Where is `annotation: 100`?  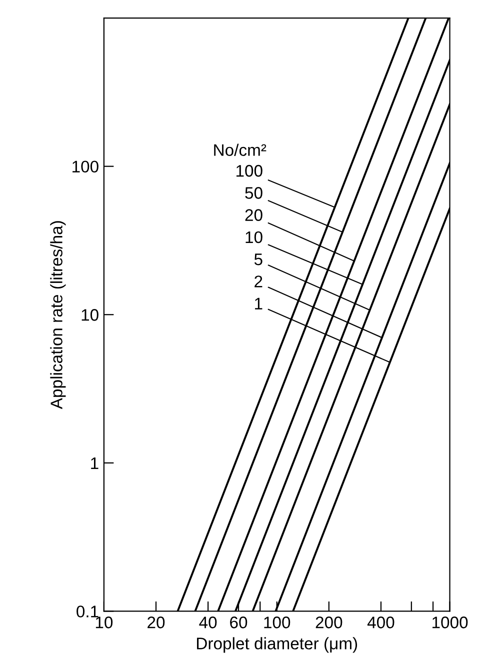 annotation: 100 is located at coordinates (249, 170).